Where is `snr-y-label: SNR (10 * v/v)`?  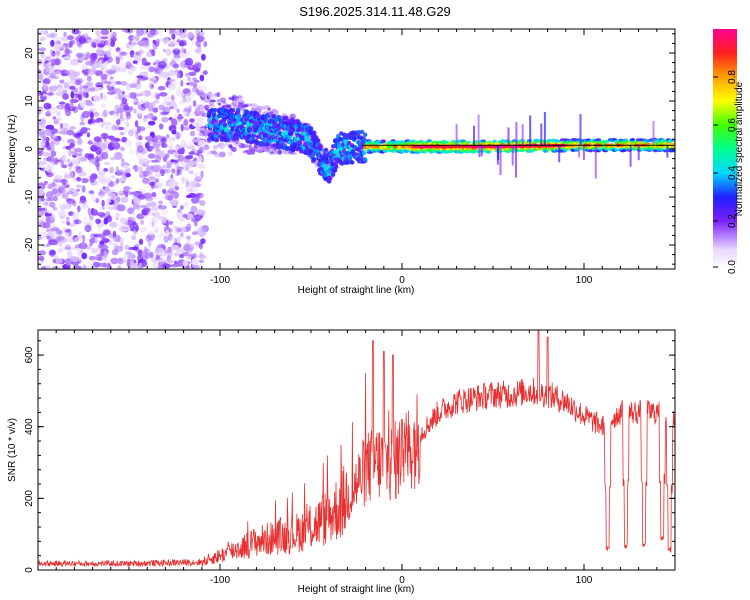
snr-y-label: SNR (10 * v/v) is located at coordinates (12, 450).